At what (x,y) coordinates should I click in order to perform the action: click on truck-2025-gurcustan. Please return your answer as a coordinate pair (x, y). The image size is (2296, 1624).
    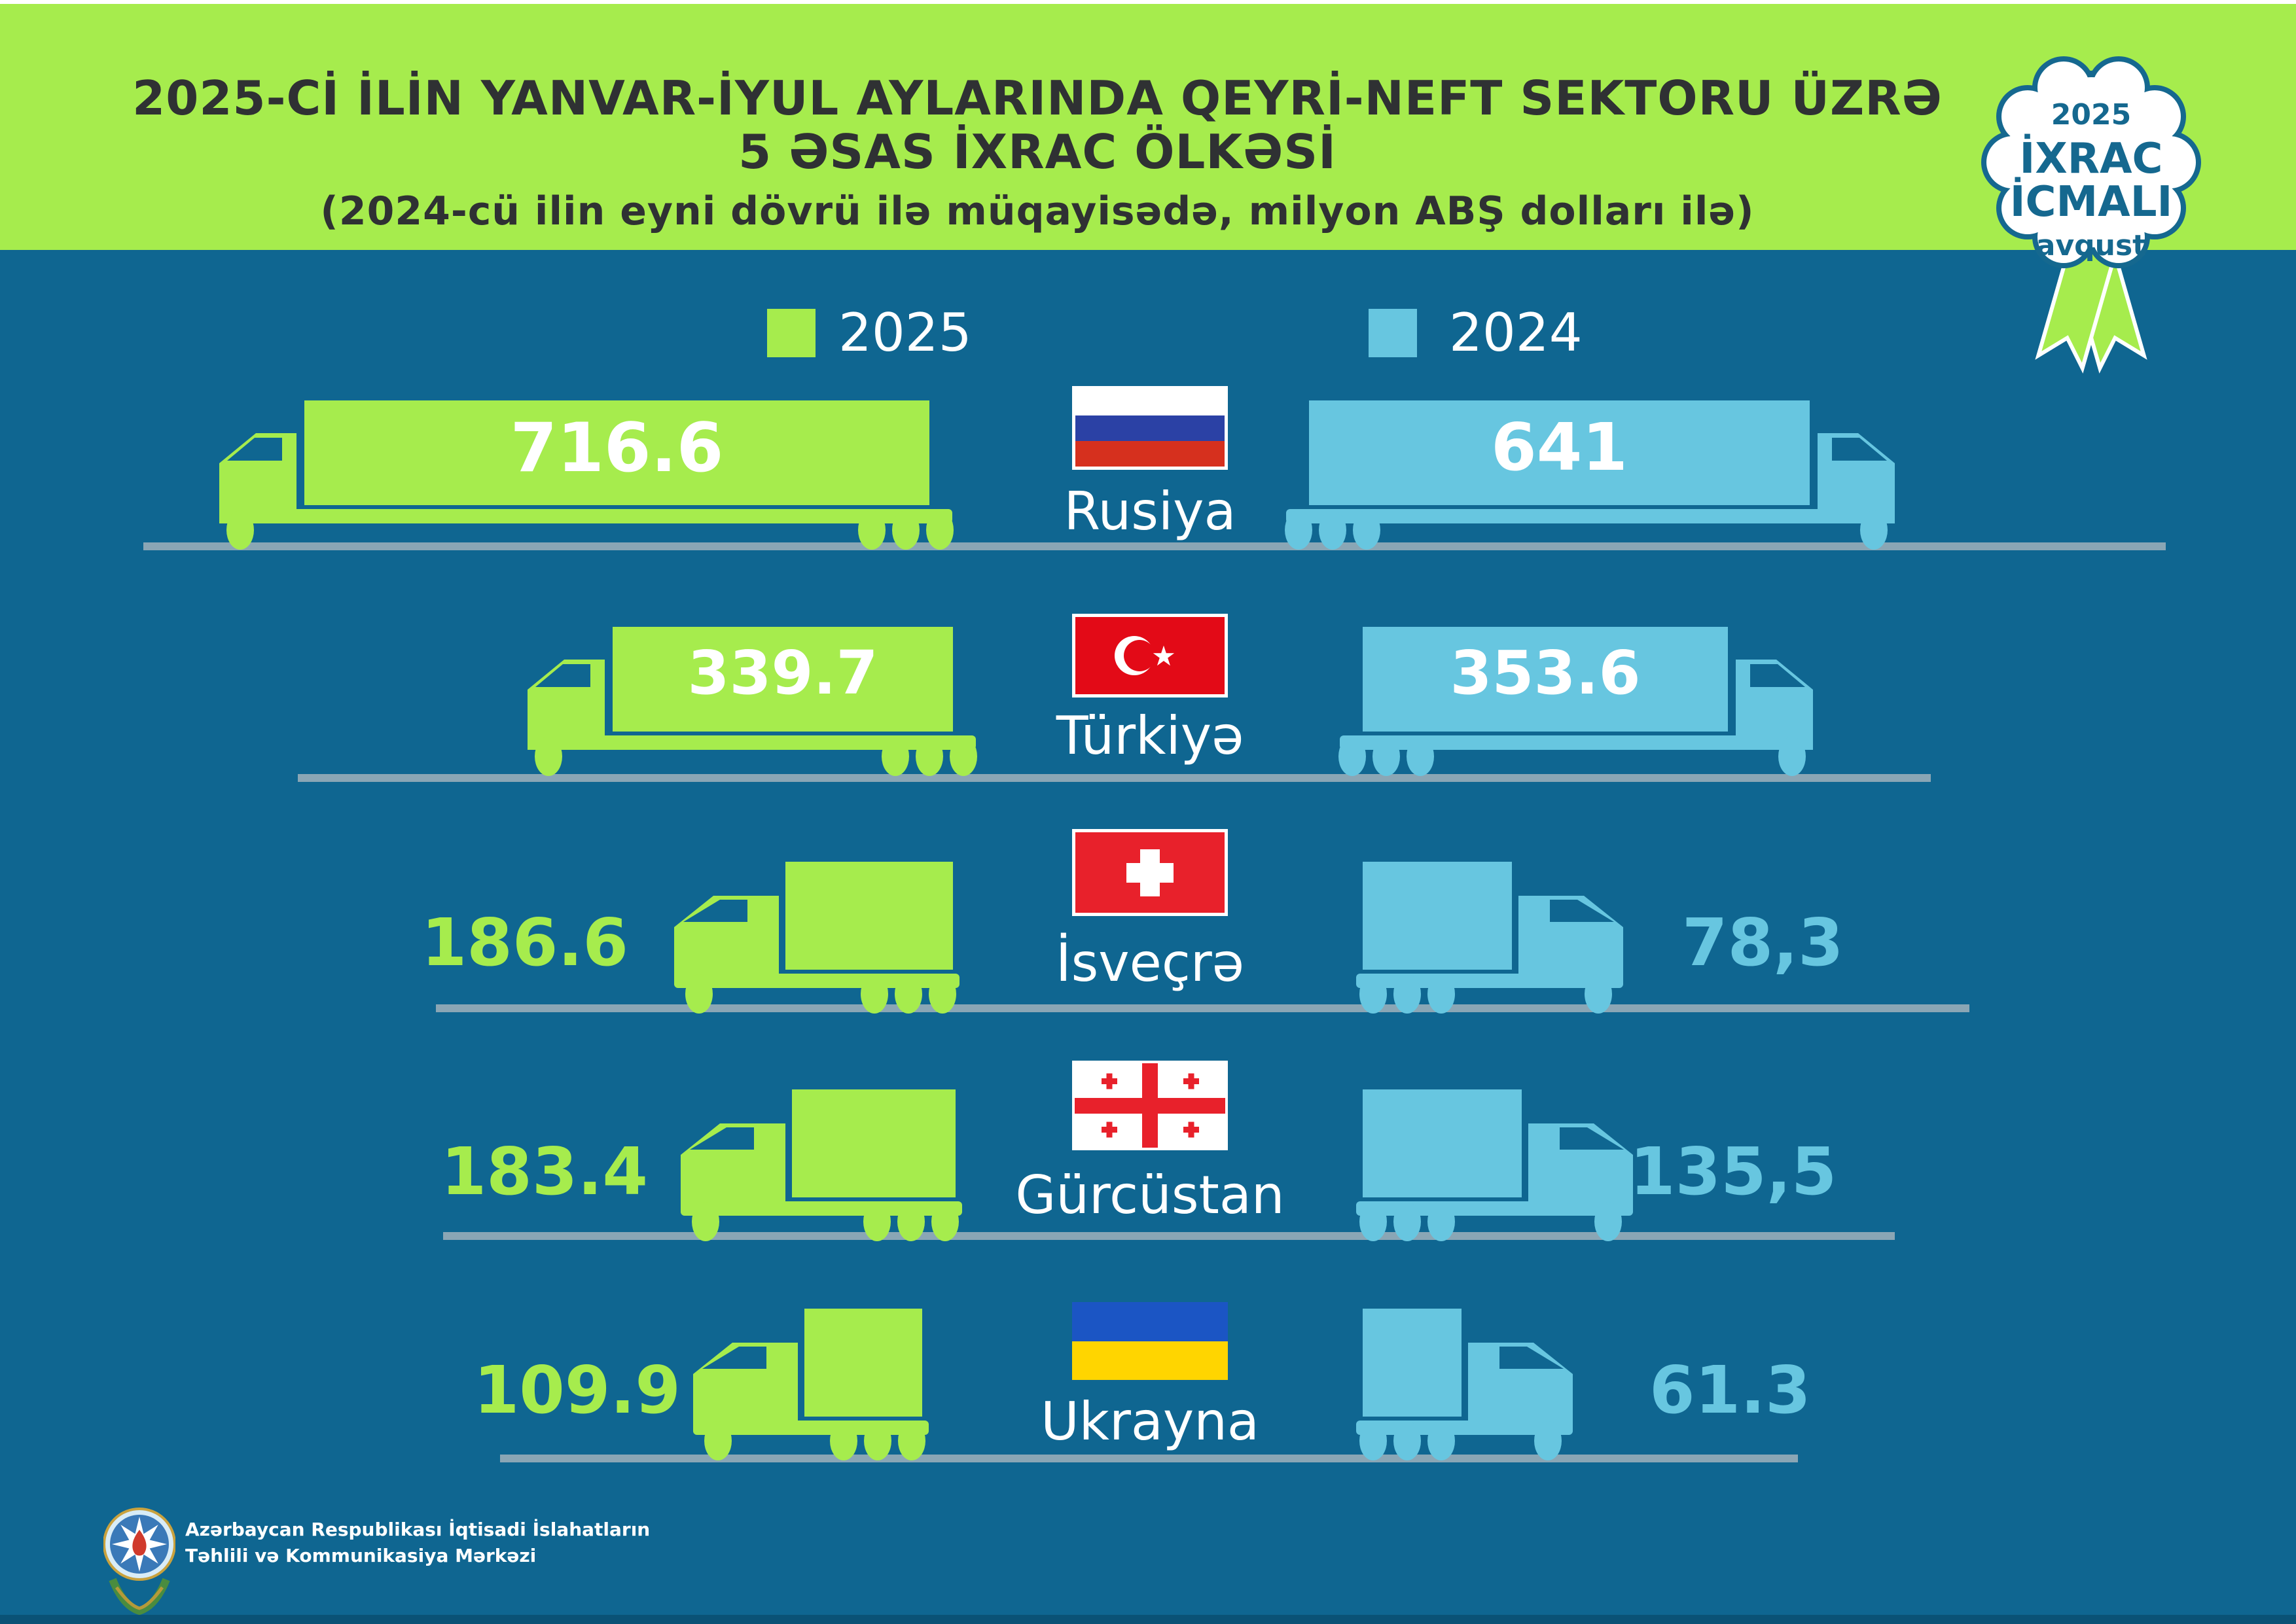
    Looking at the image, I should click on (821, 1165).